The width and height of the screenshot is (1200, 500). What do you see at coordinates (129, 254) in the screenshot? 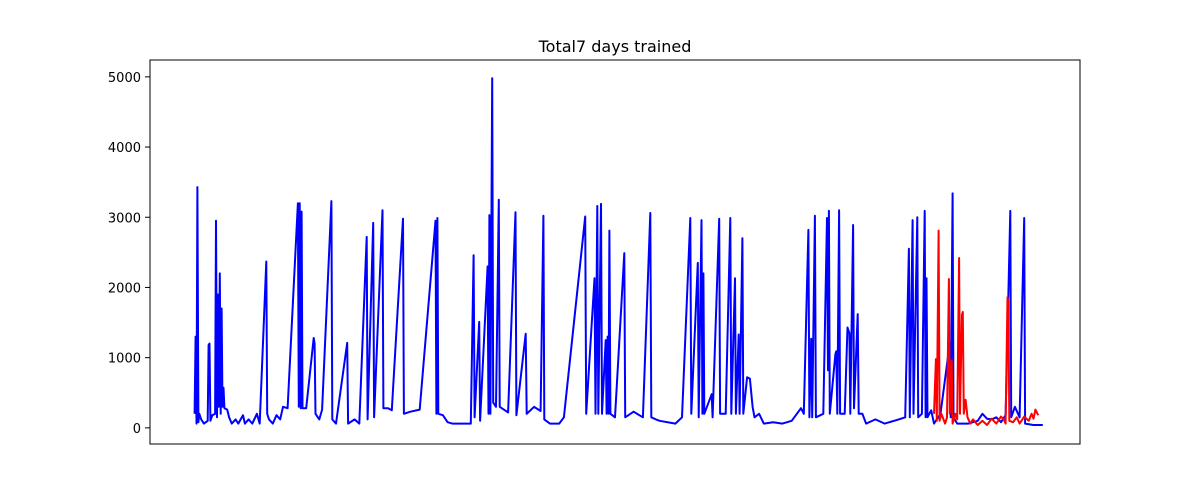
I see `y-axis-ticks: 0 1000 2000 3000 4000 5000` at bounding box center [129, 254].